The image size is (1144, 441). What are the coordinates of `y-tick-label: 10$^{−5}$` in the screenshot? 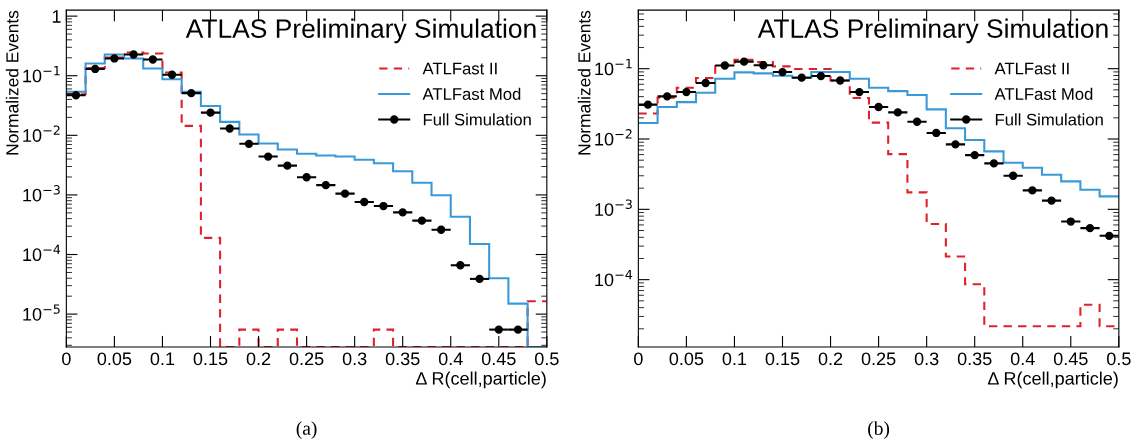 It's located at (41, 312).